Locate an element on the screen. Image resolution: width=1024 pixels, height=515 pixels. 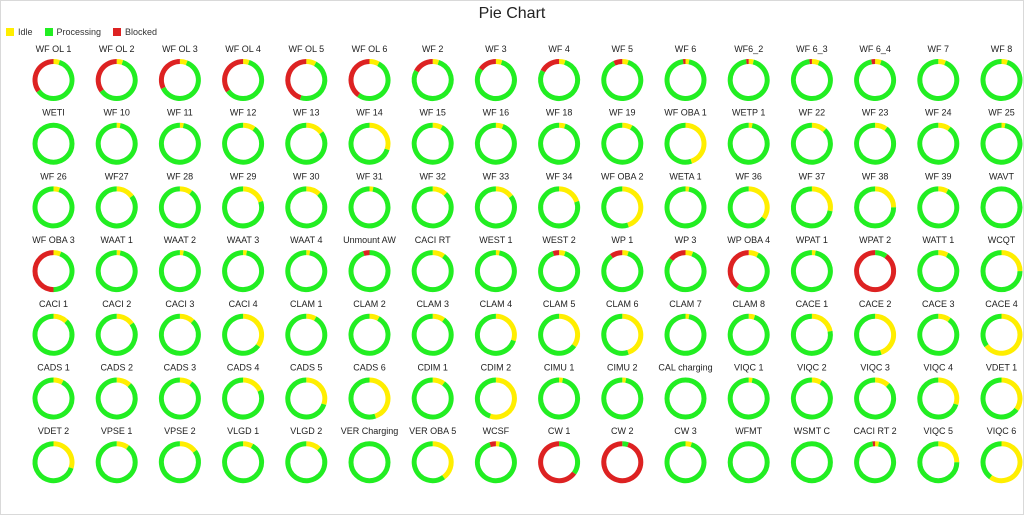
donut-chart: WF 2 is located at coordinates (432, 72).